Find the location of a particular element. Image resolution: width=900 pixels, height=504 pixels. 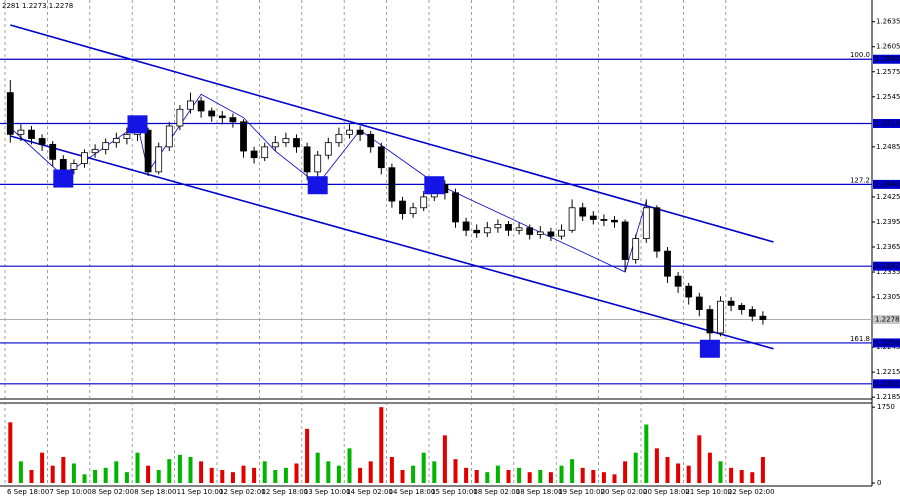

level-label: 1.2513 is located at coordinates (887, 123).